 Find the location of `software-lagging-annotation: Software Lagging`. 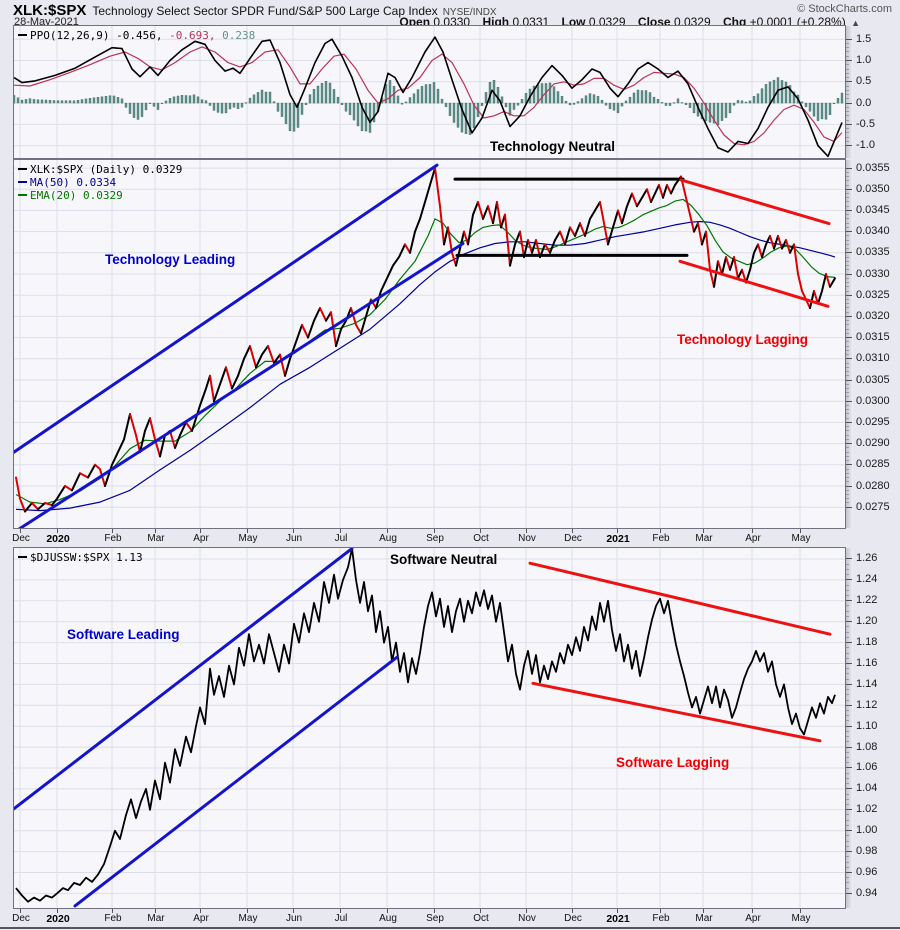

software-lagging-annotation: Software Lagging is located at coordinates (673, 762).